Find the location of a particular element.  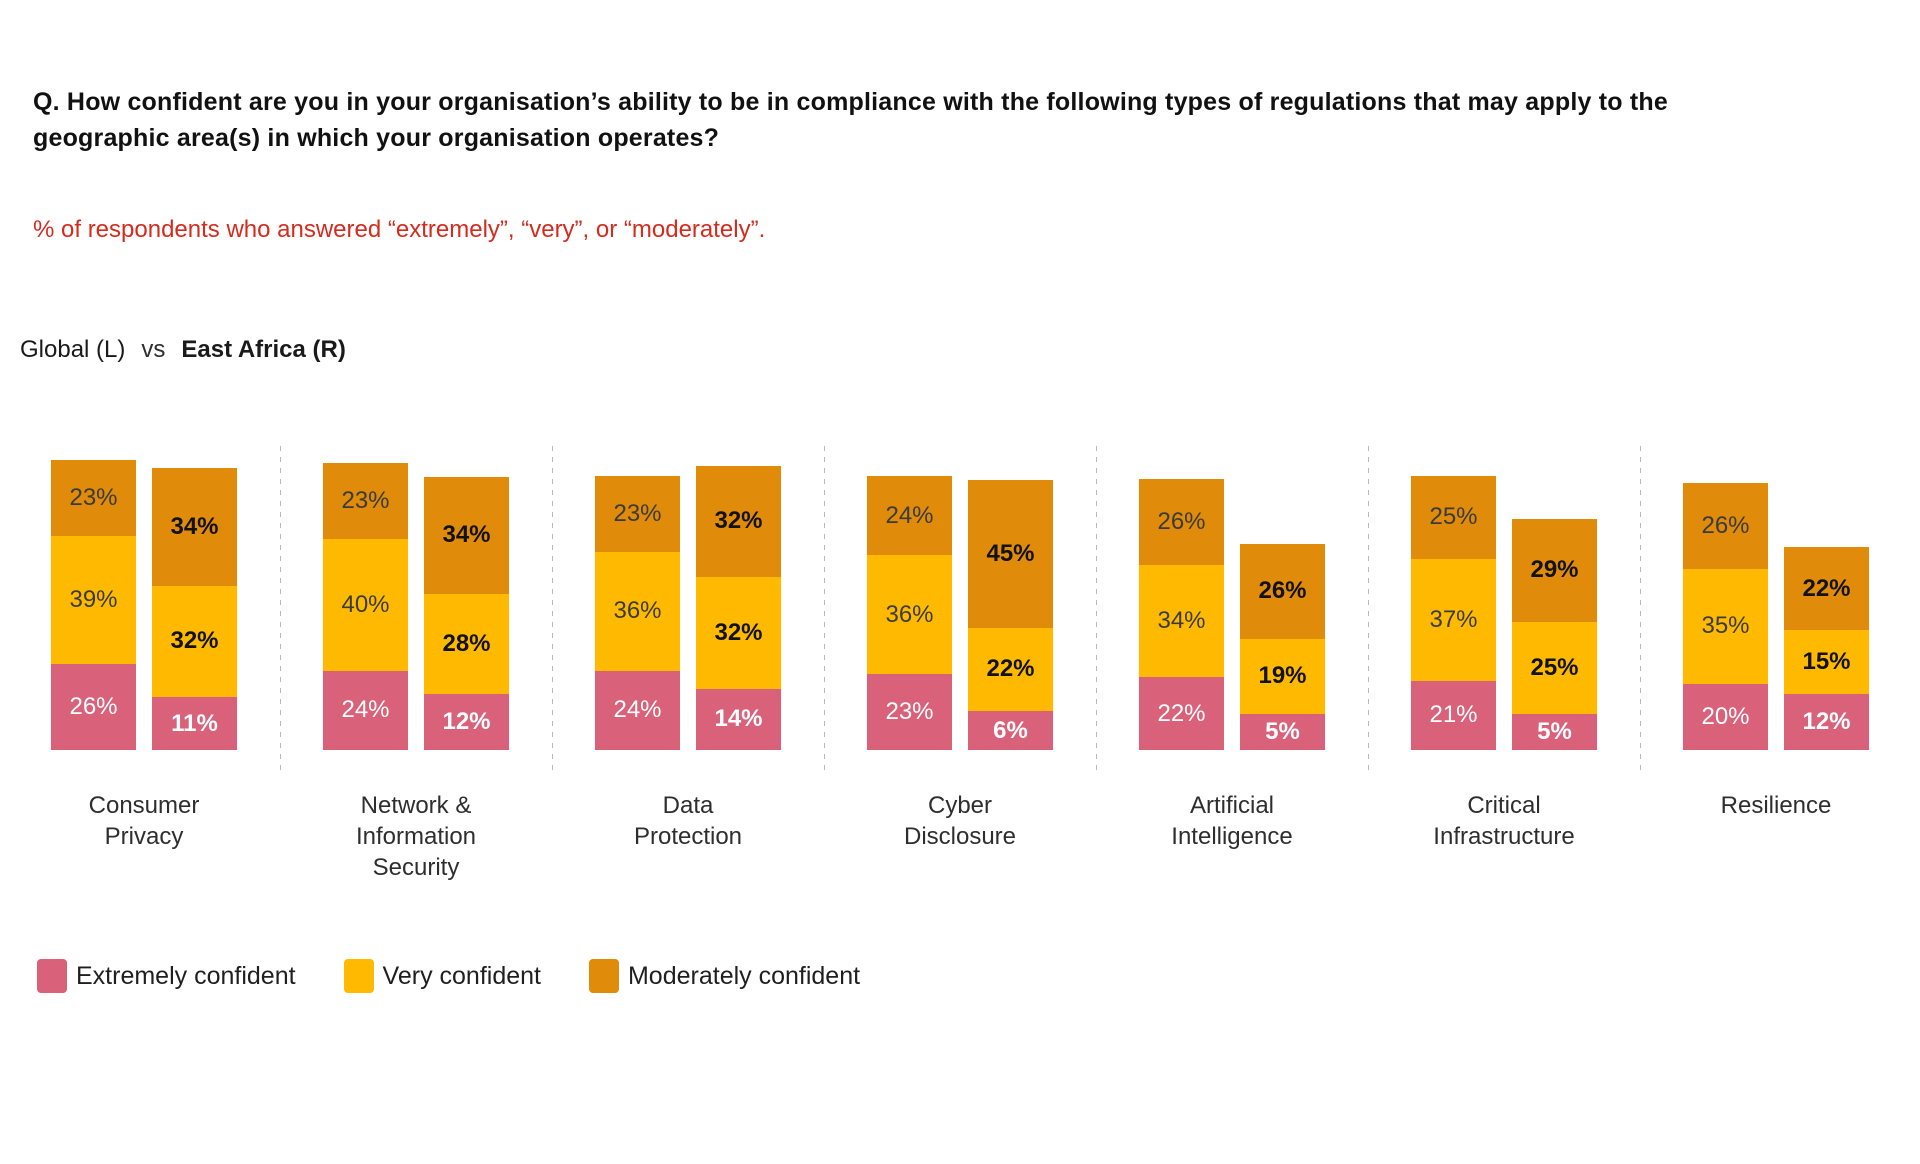

bar-east-africa: 45% 22% 6% is located at coordinates (1010, 614).